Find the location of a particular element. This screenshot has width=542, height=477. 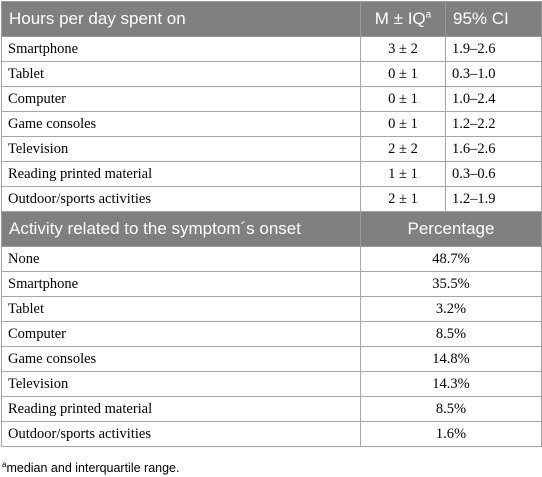

ci-cell: 1.2–1.9 is located at coordinates (493, 199).